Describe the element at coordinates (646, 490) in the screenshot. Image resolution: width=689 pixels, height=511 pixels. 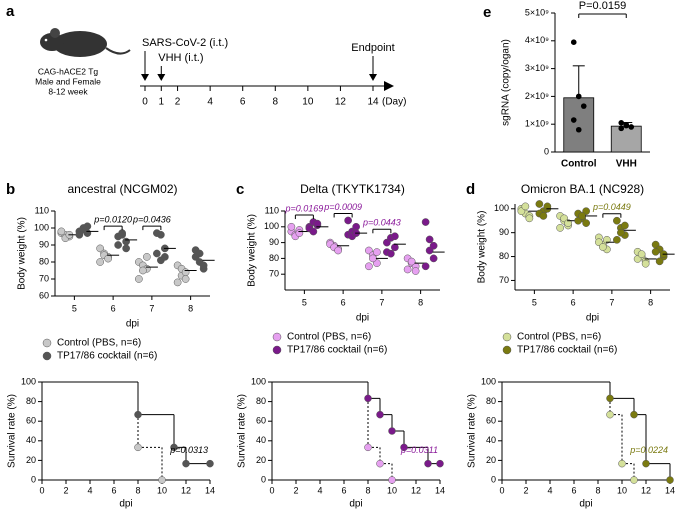
I see `x-tick-label: 12` at that location.